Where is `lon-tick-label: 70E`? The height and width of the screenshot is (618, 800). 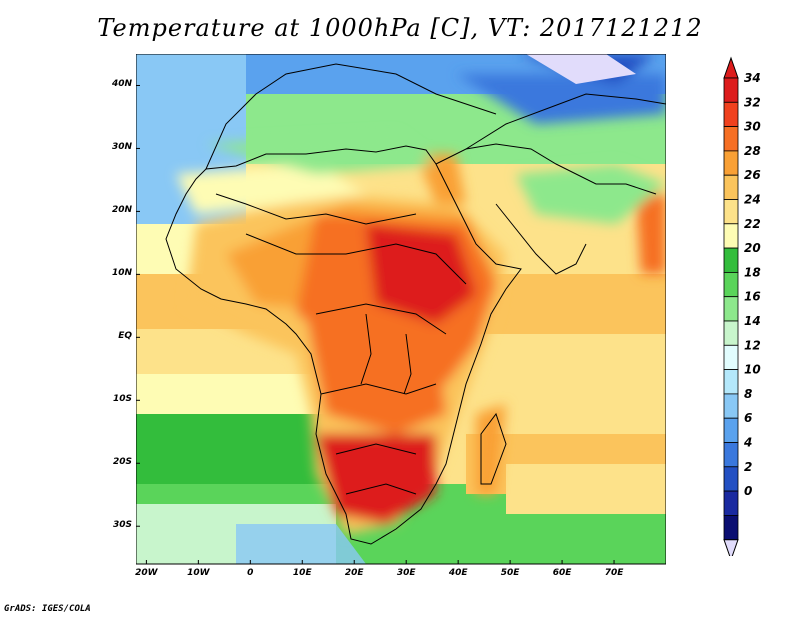 lon-tick-label: 70E is located at coordinates (614, 573).